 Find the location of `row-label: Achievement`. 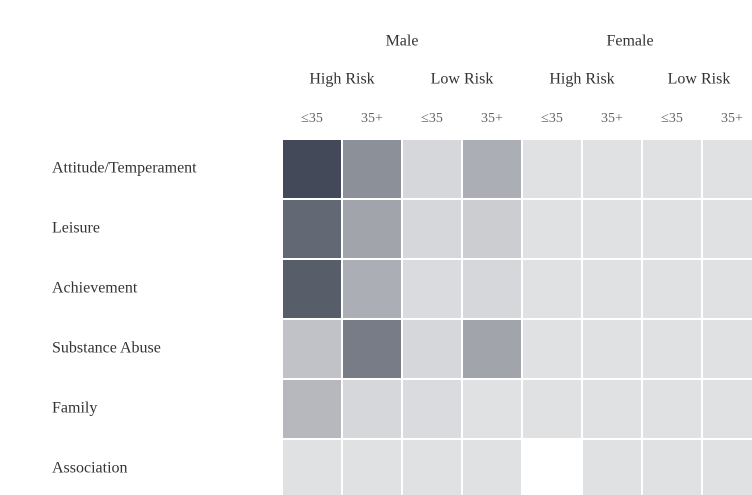

row-label: Achievement is located at coordinates (95, 288).